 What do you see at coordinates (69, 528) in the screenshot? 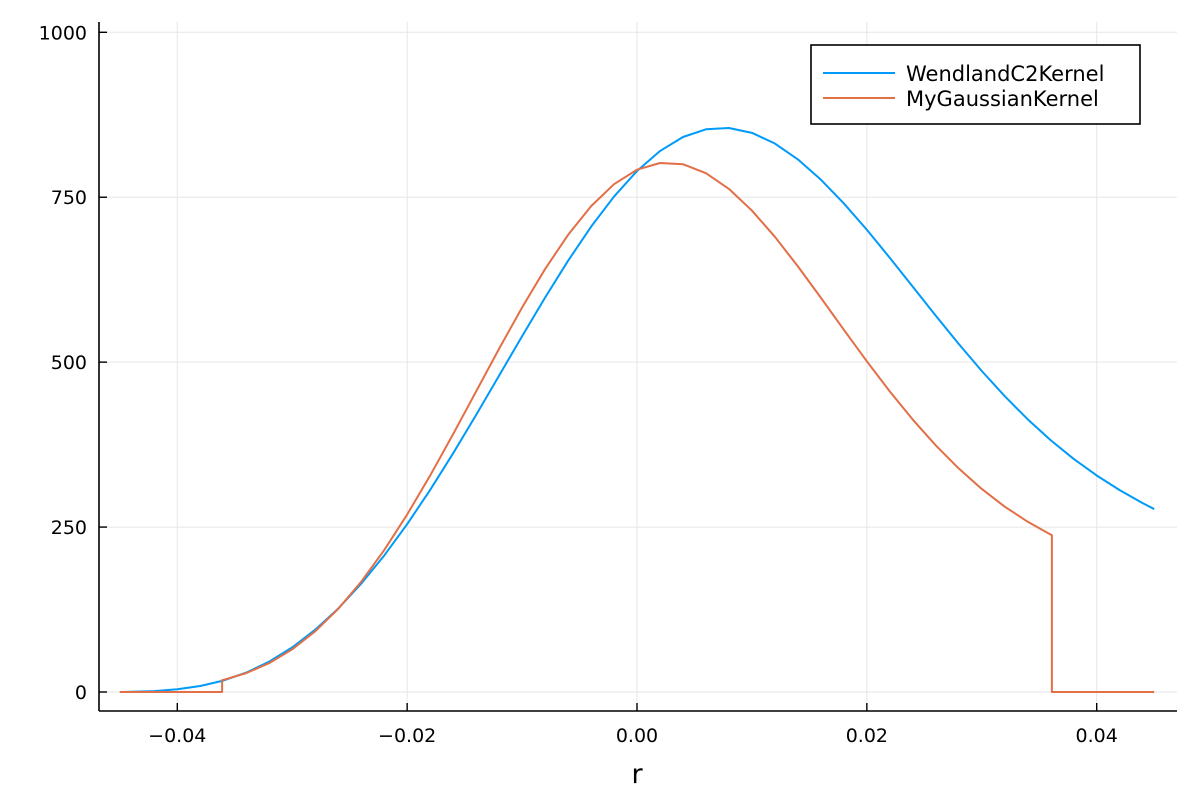
I see `y-tick-label: 250` at bounding box center [69, 528].